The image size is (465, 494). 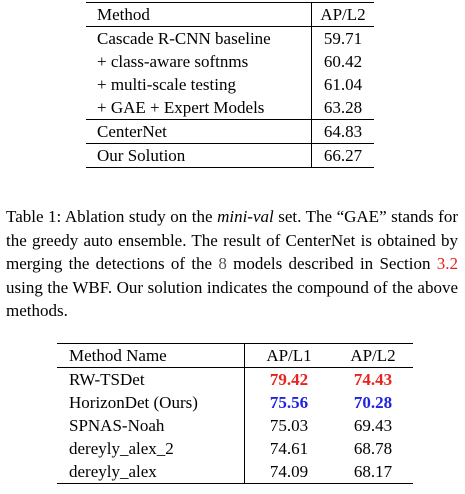 What do you see at coordinates (107, 379) in the screenshot?
I see `method-name-cell: RW-TSDet` at bounding box center [107, 379].